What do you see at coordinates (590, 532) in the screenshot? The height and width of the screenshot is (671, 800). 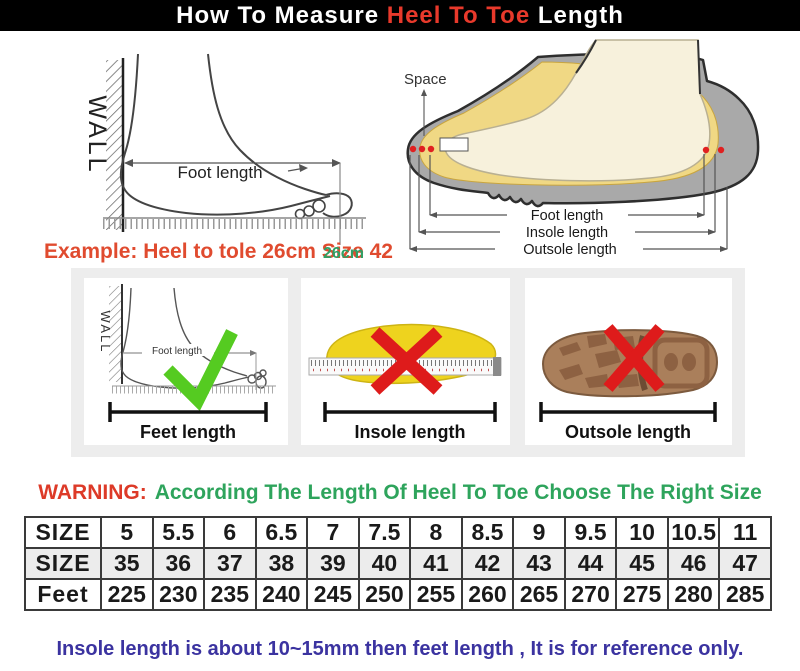 I see `table-cell: 9.5` at bounding box center [590, 532].